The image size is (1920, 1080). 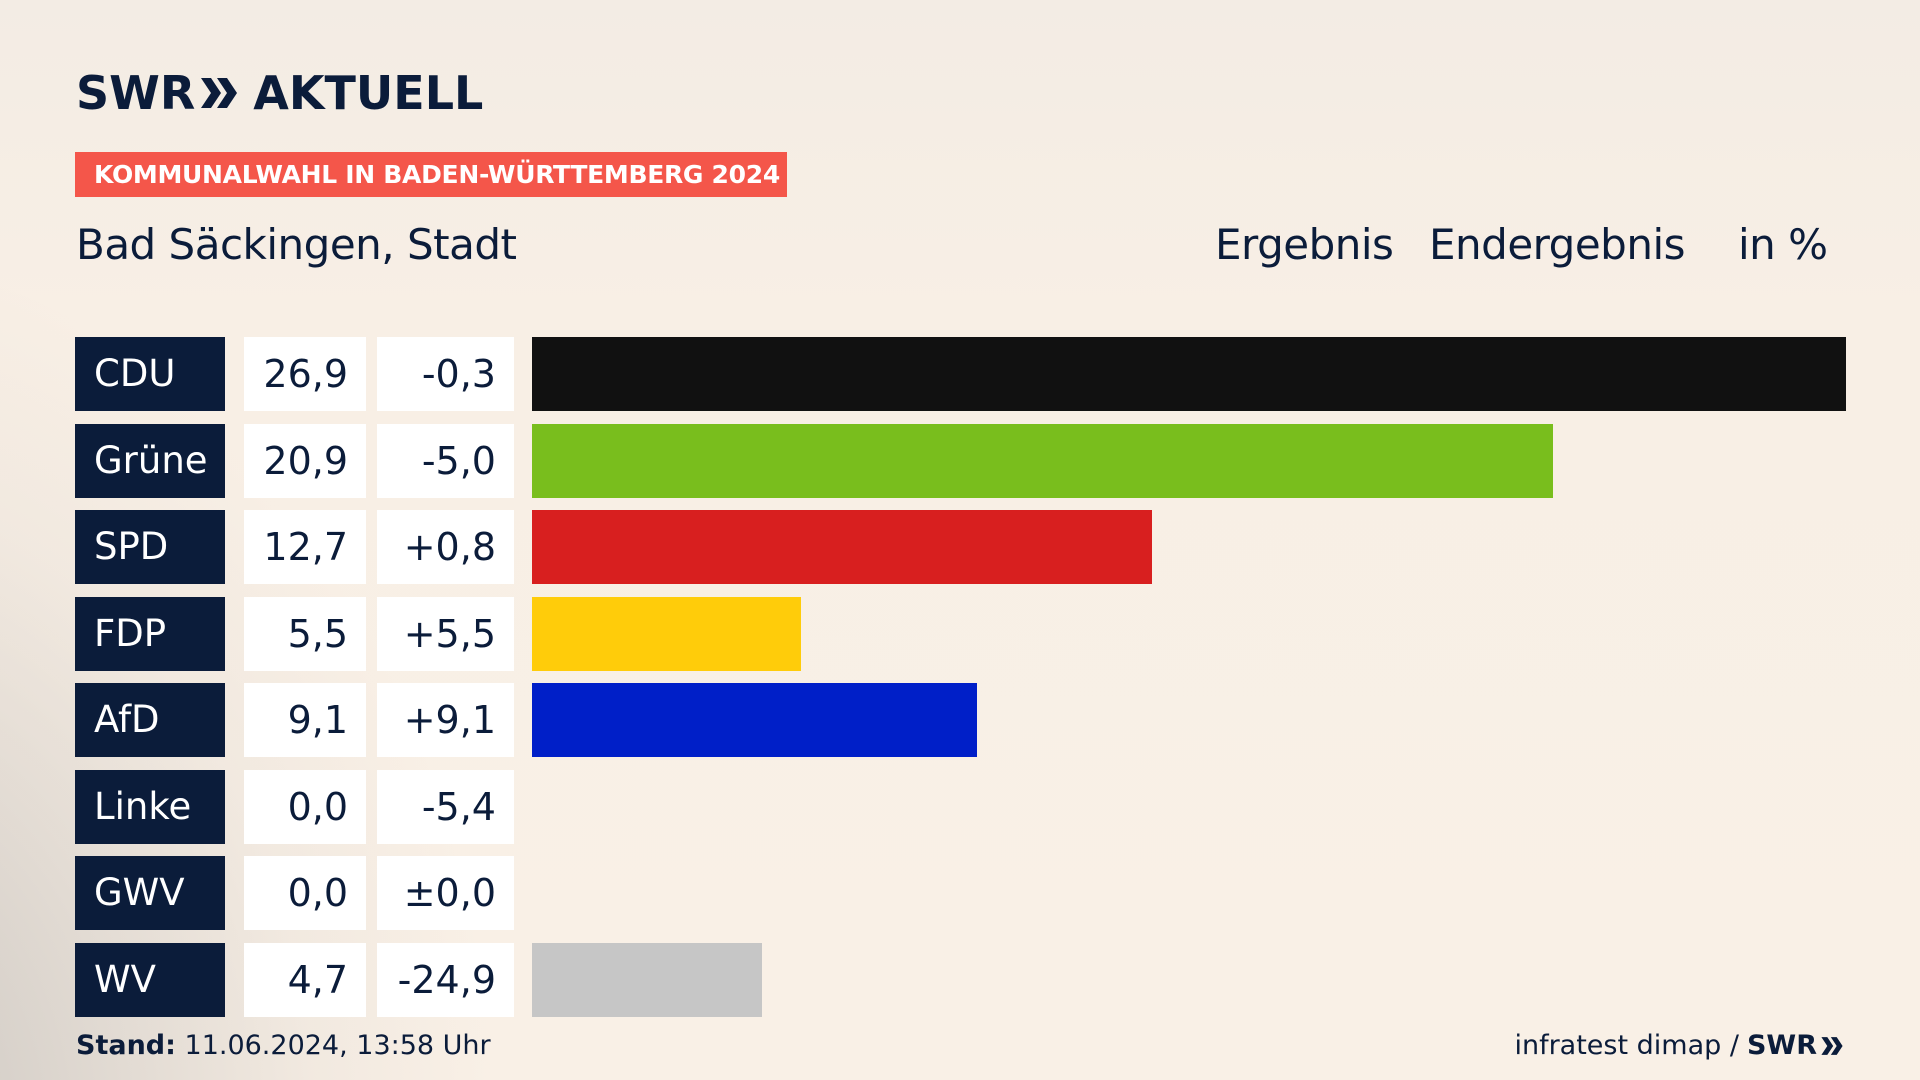 I want to click on result-row: FDP 5,5 +5,5, so click(x=960, y=633).